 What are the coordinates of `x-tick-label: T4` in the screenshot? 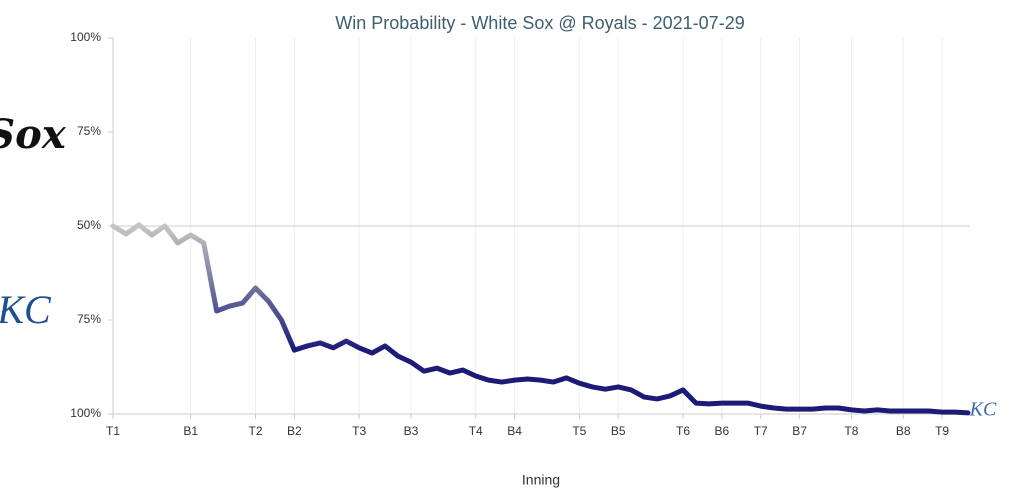 It's located at (476, 431).